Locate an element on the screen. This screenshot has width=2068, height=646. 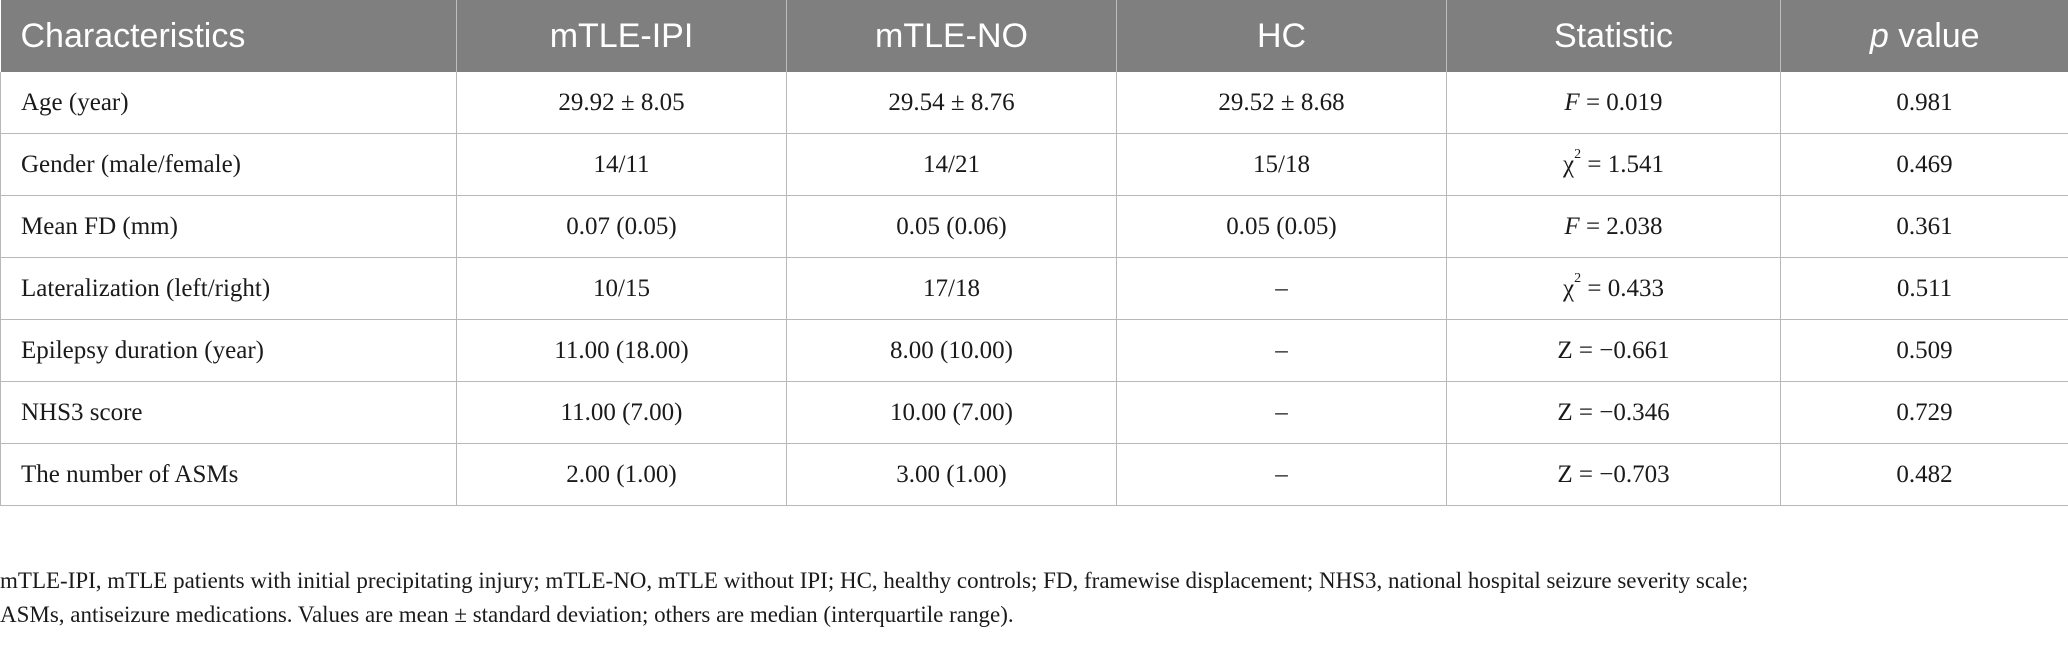
cell-p-value: 0.361 is located at coordinates (1924, 226).